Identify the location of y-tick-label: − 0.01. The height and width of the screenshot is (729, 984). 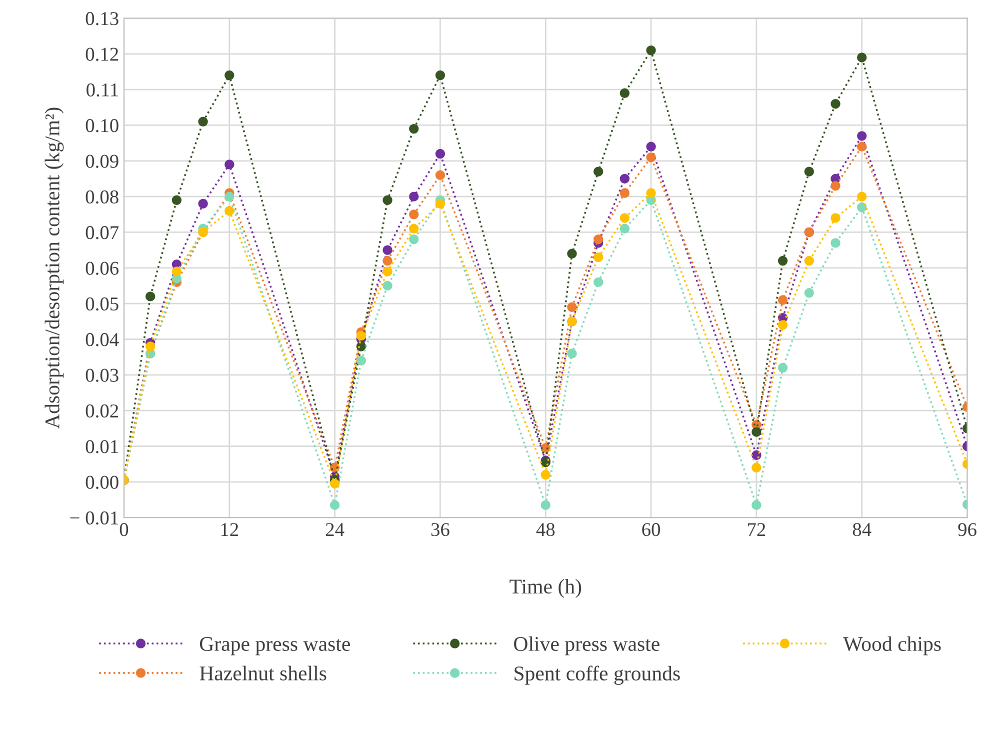
(94, 518).